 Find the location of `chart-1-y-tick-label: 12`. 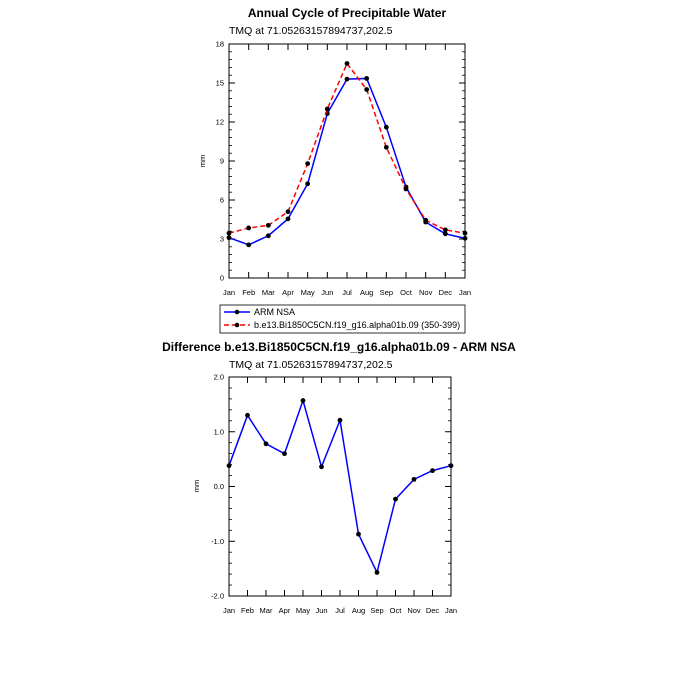

chart-1-y-tick-label: 12 is located at coordinates (220, 122).